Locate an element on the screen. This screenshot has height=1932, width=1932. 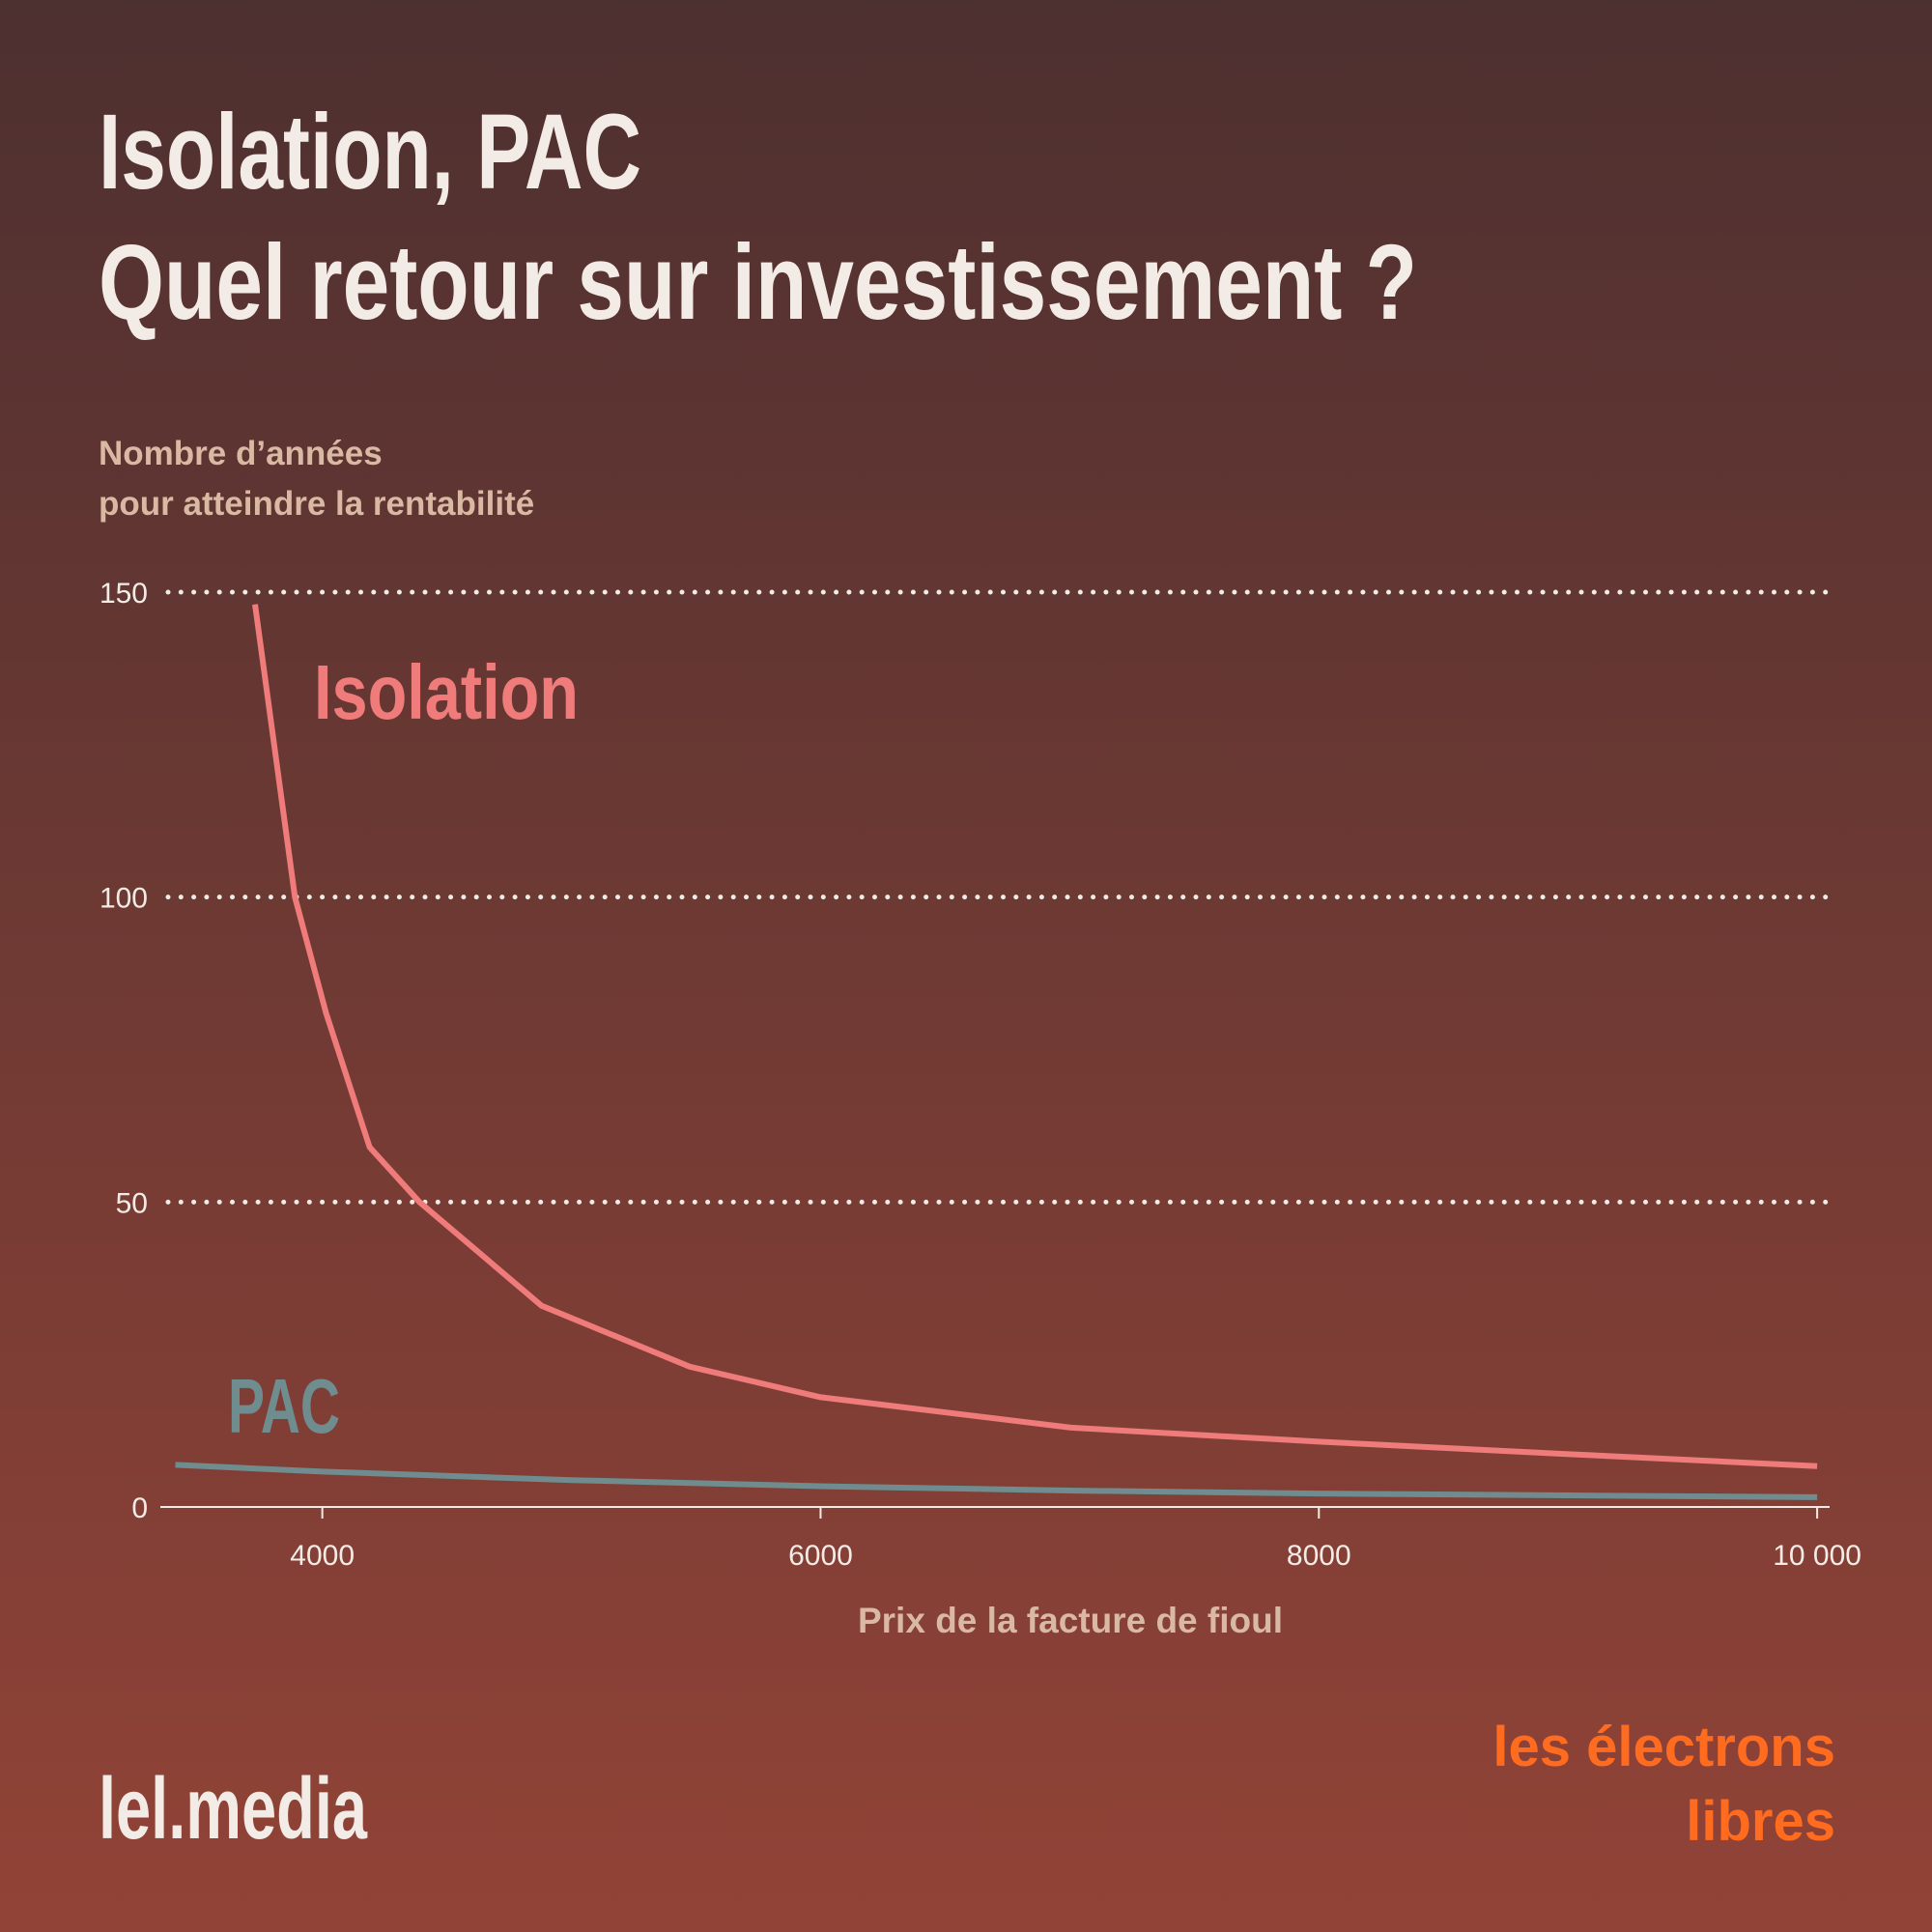
y-axis-label: Nombre d’années is located at coordinates (241, 453).